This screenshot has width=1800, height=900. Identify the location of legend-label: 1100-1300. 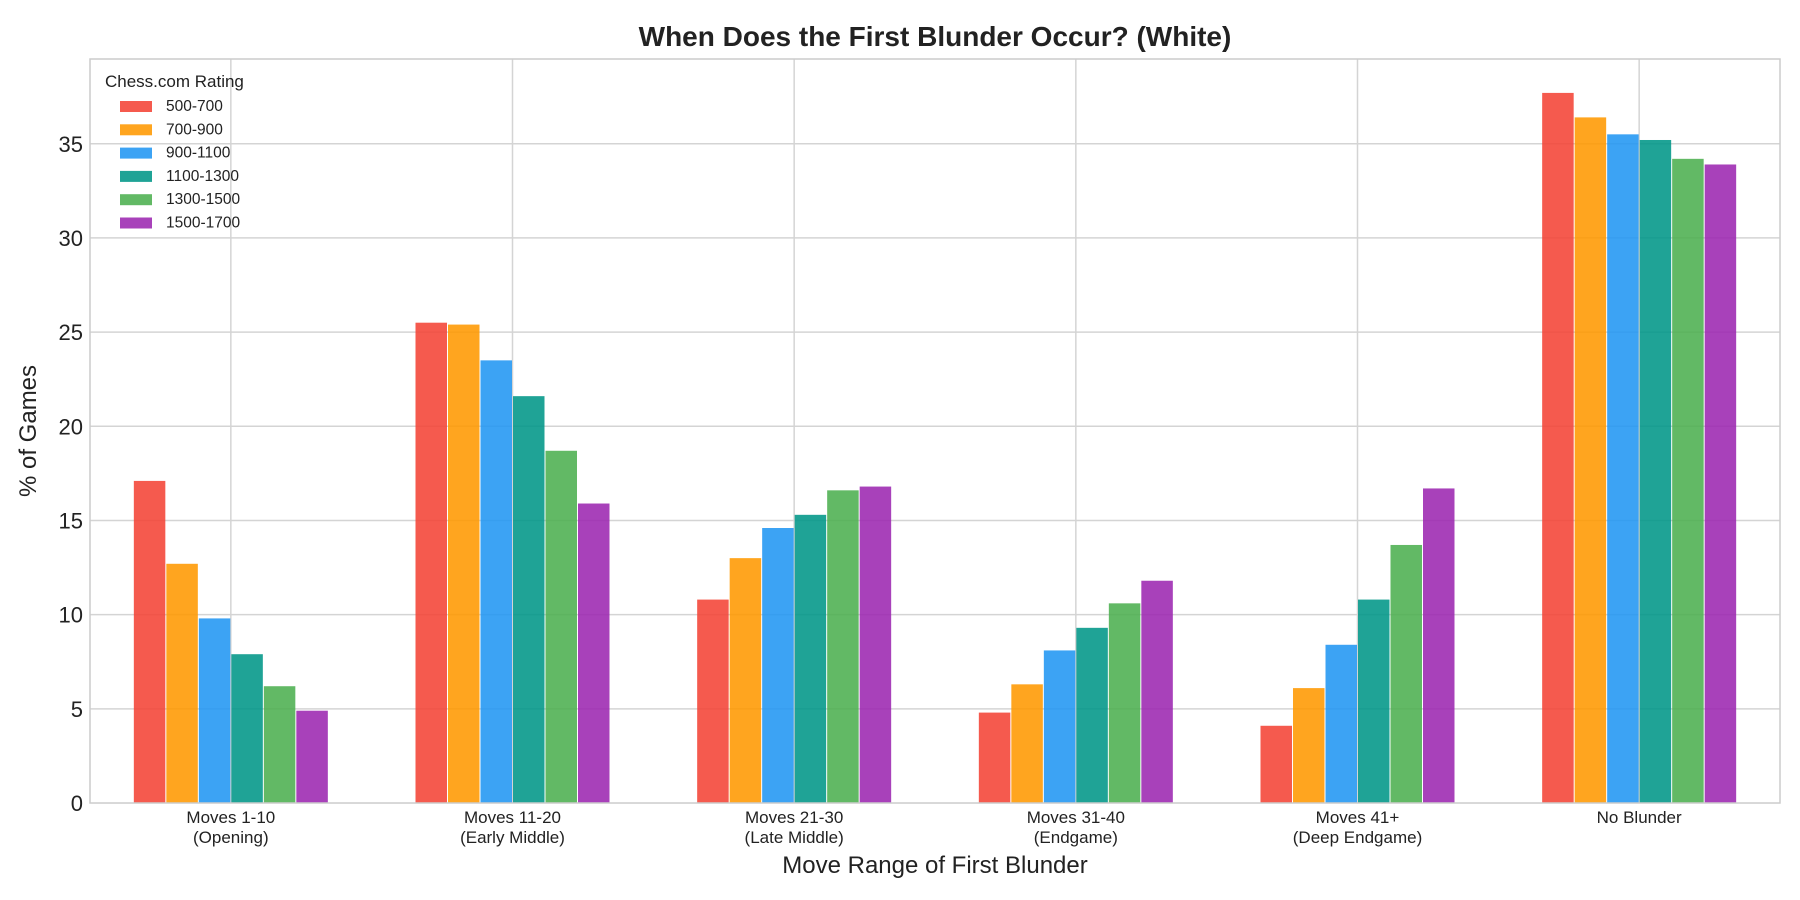
(202, 176).